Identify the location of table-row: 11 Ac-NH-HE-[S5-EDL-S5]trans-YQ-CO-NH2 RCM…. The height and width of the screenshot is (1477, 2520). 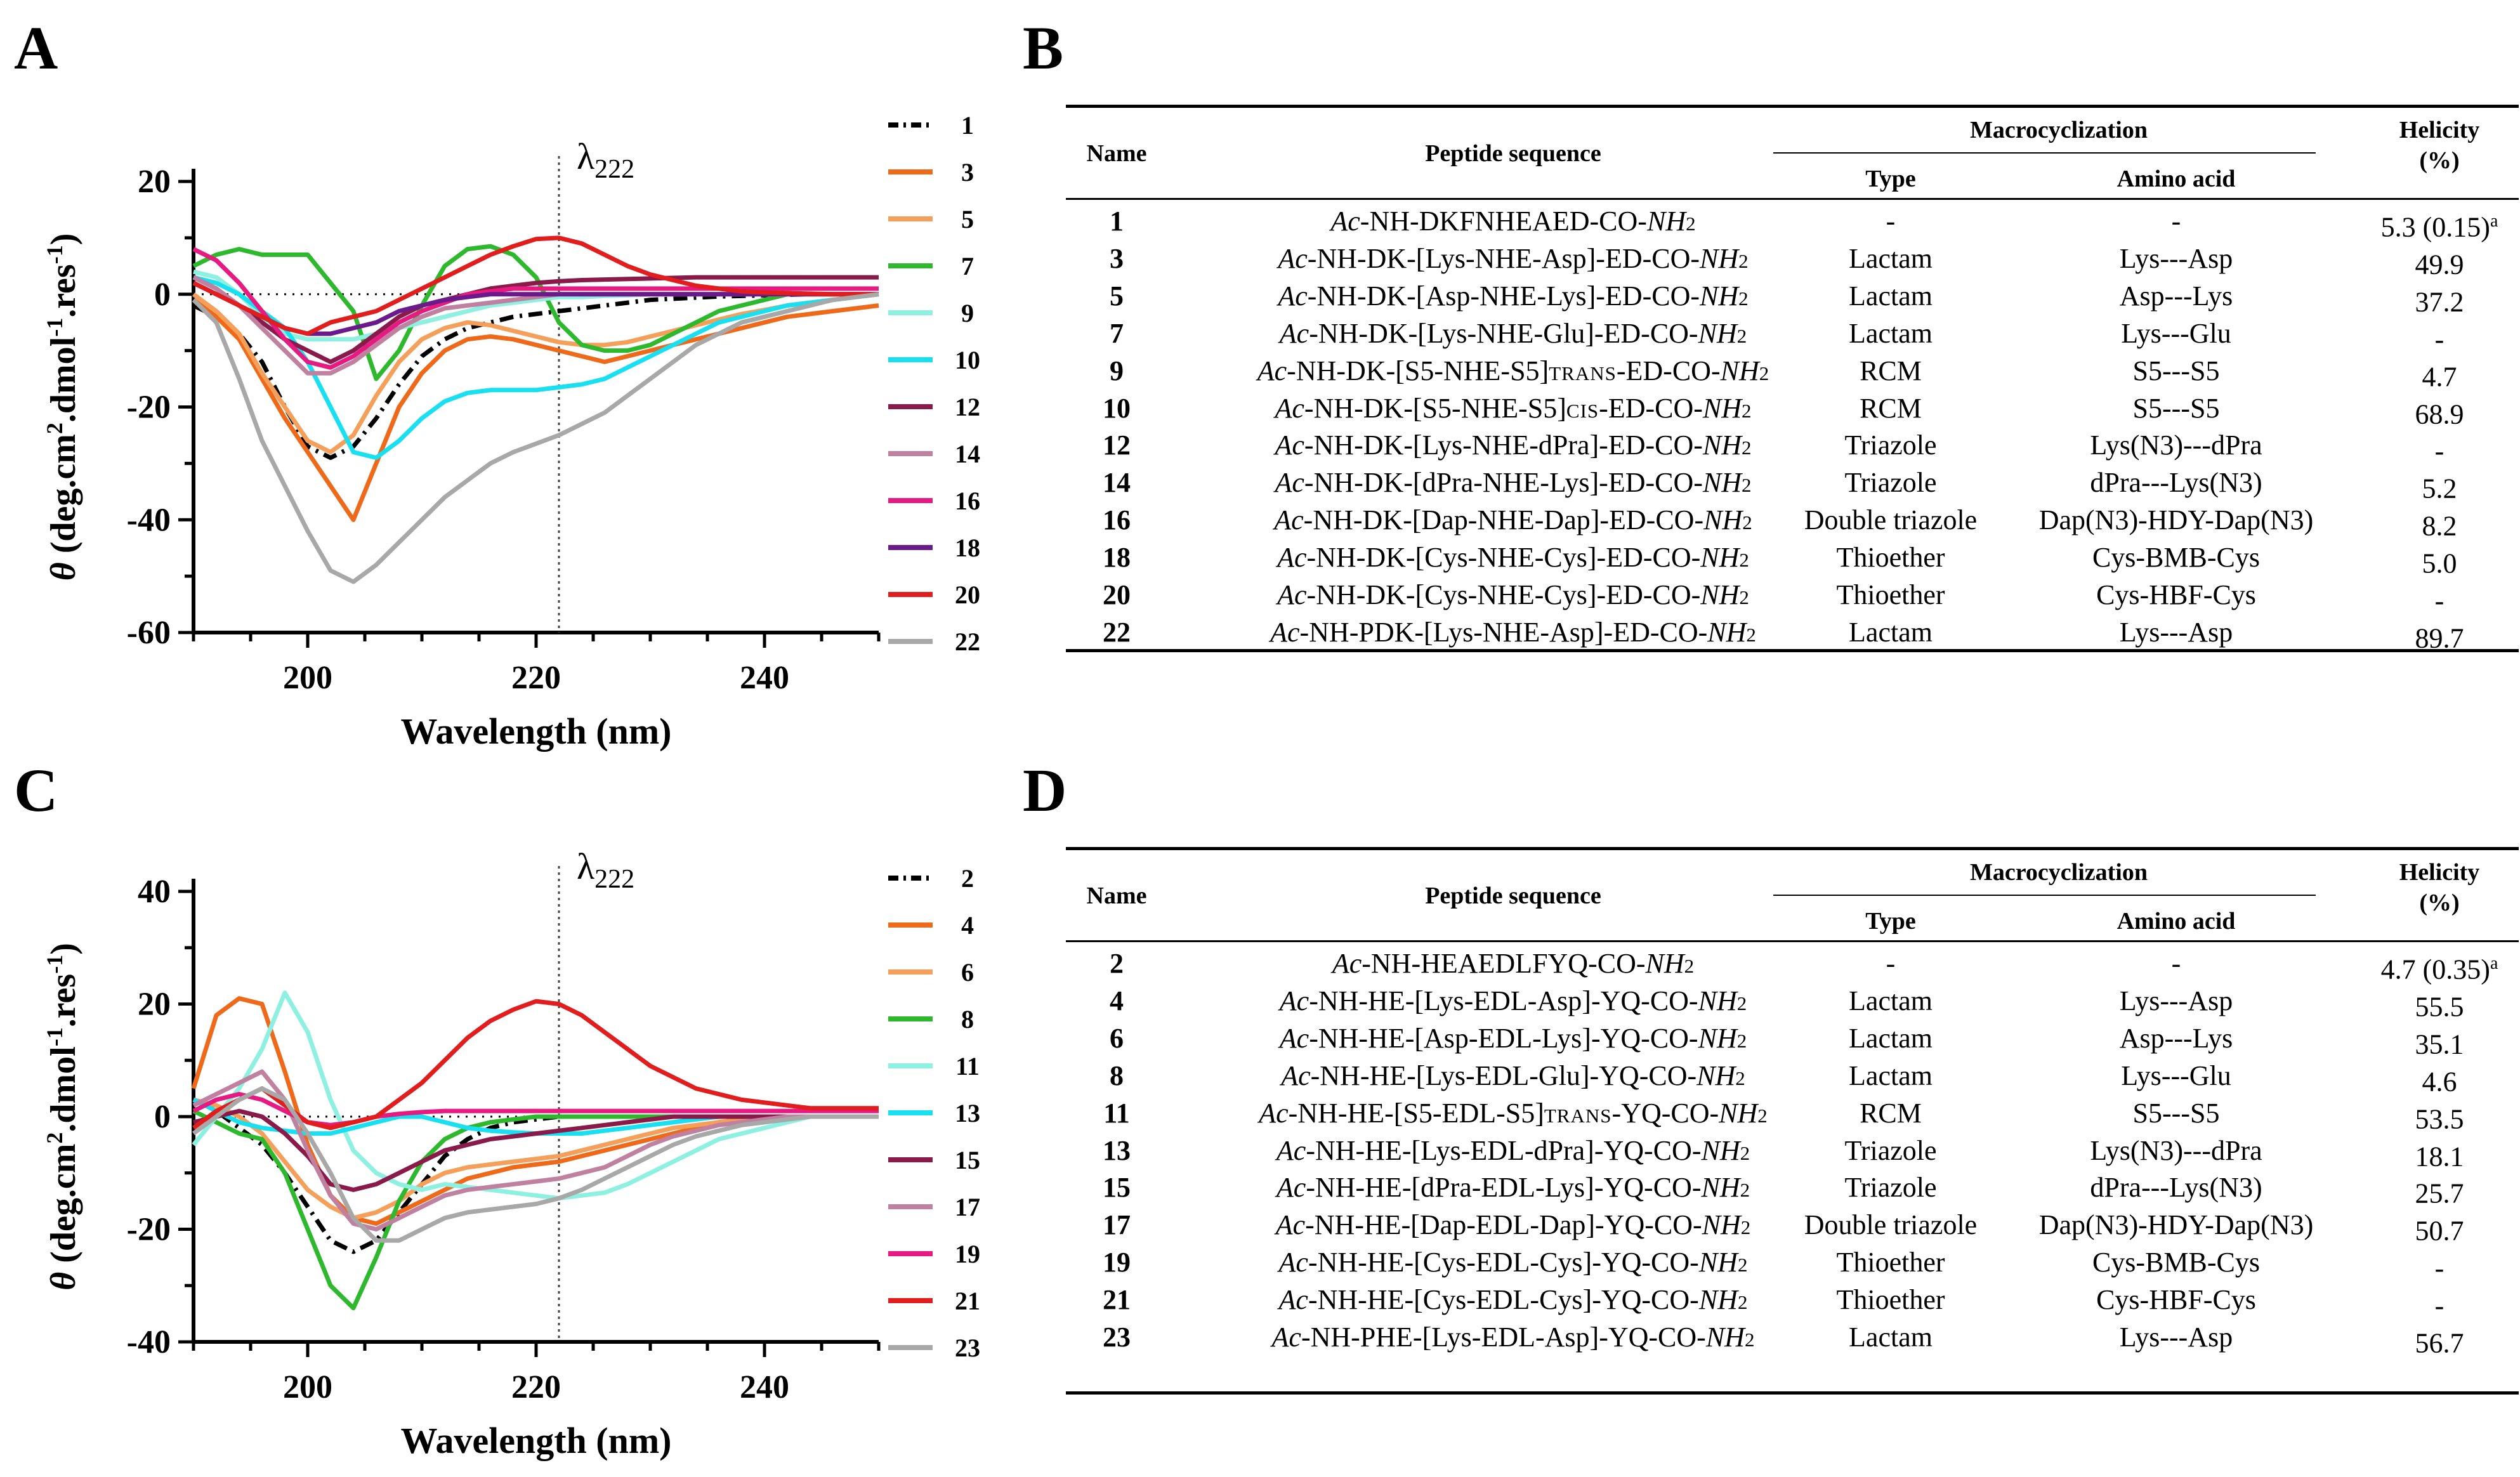
(1792, 1114).